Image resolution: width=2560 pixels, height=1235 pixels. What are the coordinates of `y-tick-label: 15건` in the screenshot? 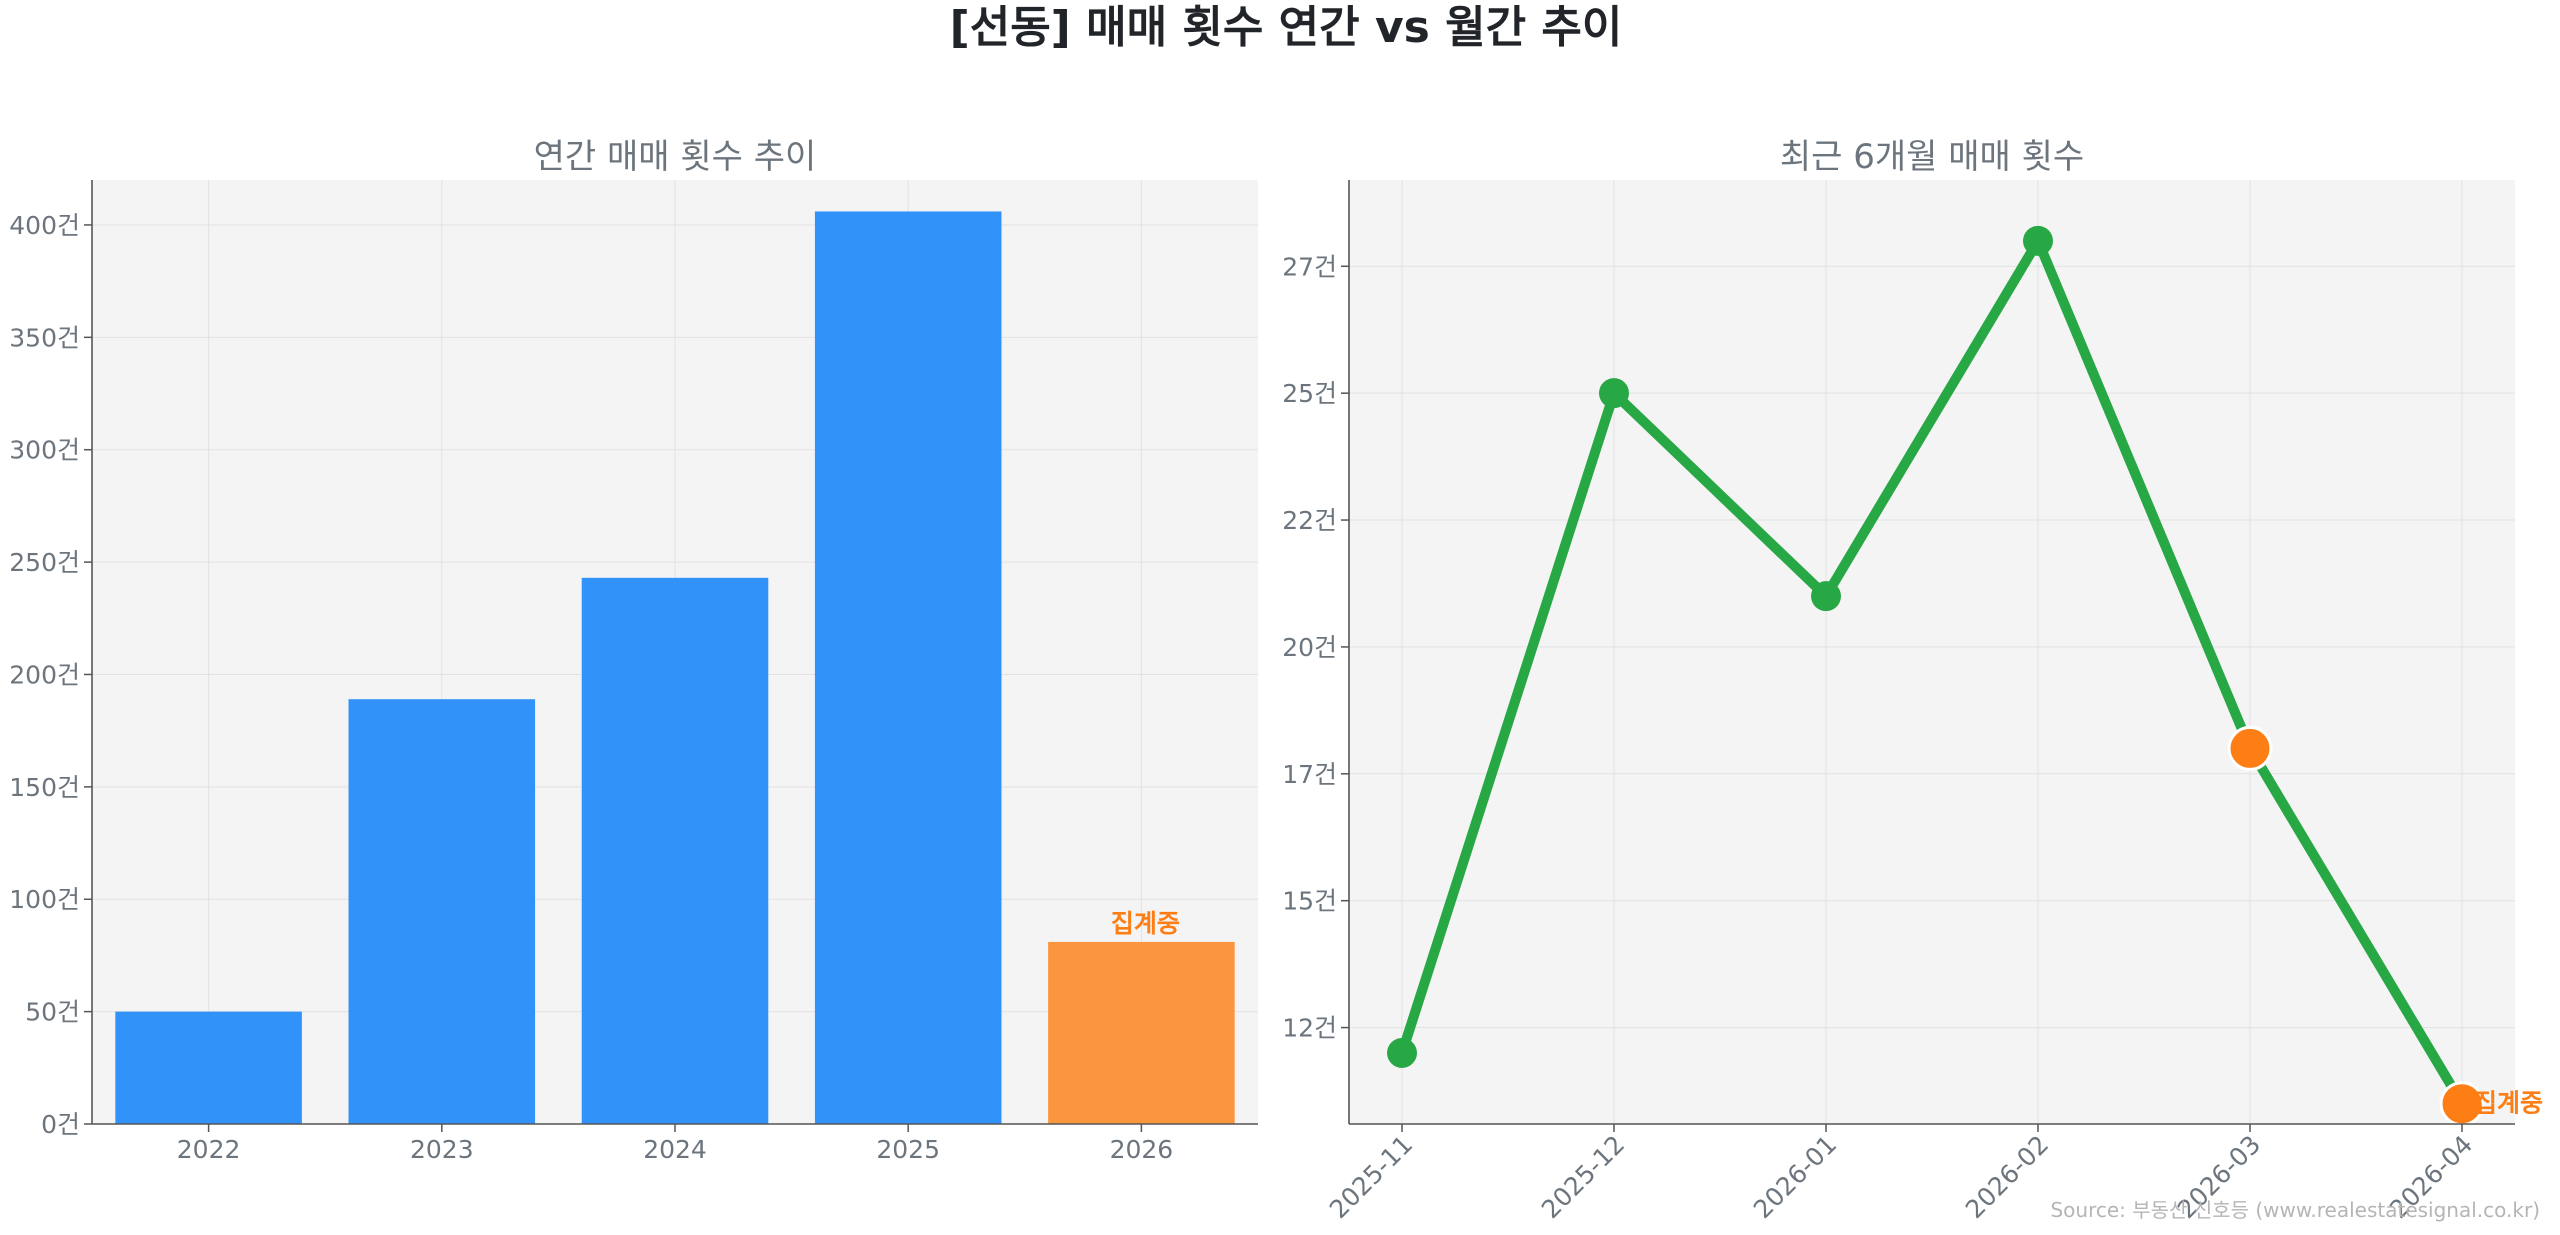 It's located at (1309, 901).